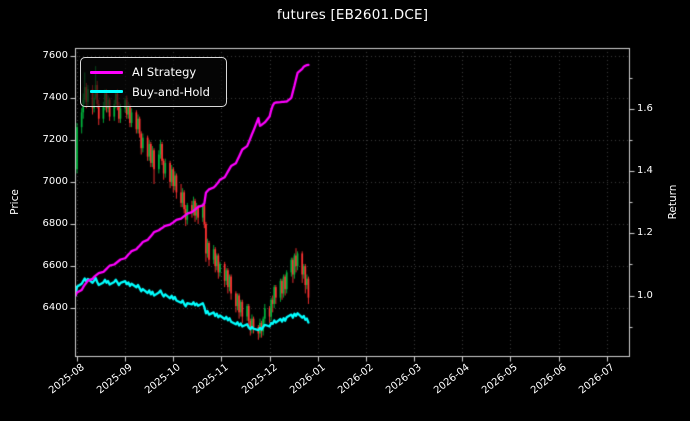 The height and width of the screenshot is (421, 690). What do you see at coordinates (164, 72) in the screenshot?
I see `legend-label-ai-strategy: AI Strategy` at bounding box center [164, 72].